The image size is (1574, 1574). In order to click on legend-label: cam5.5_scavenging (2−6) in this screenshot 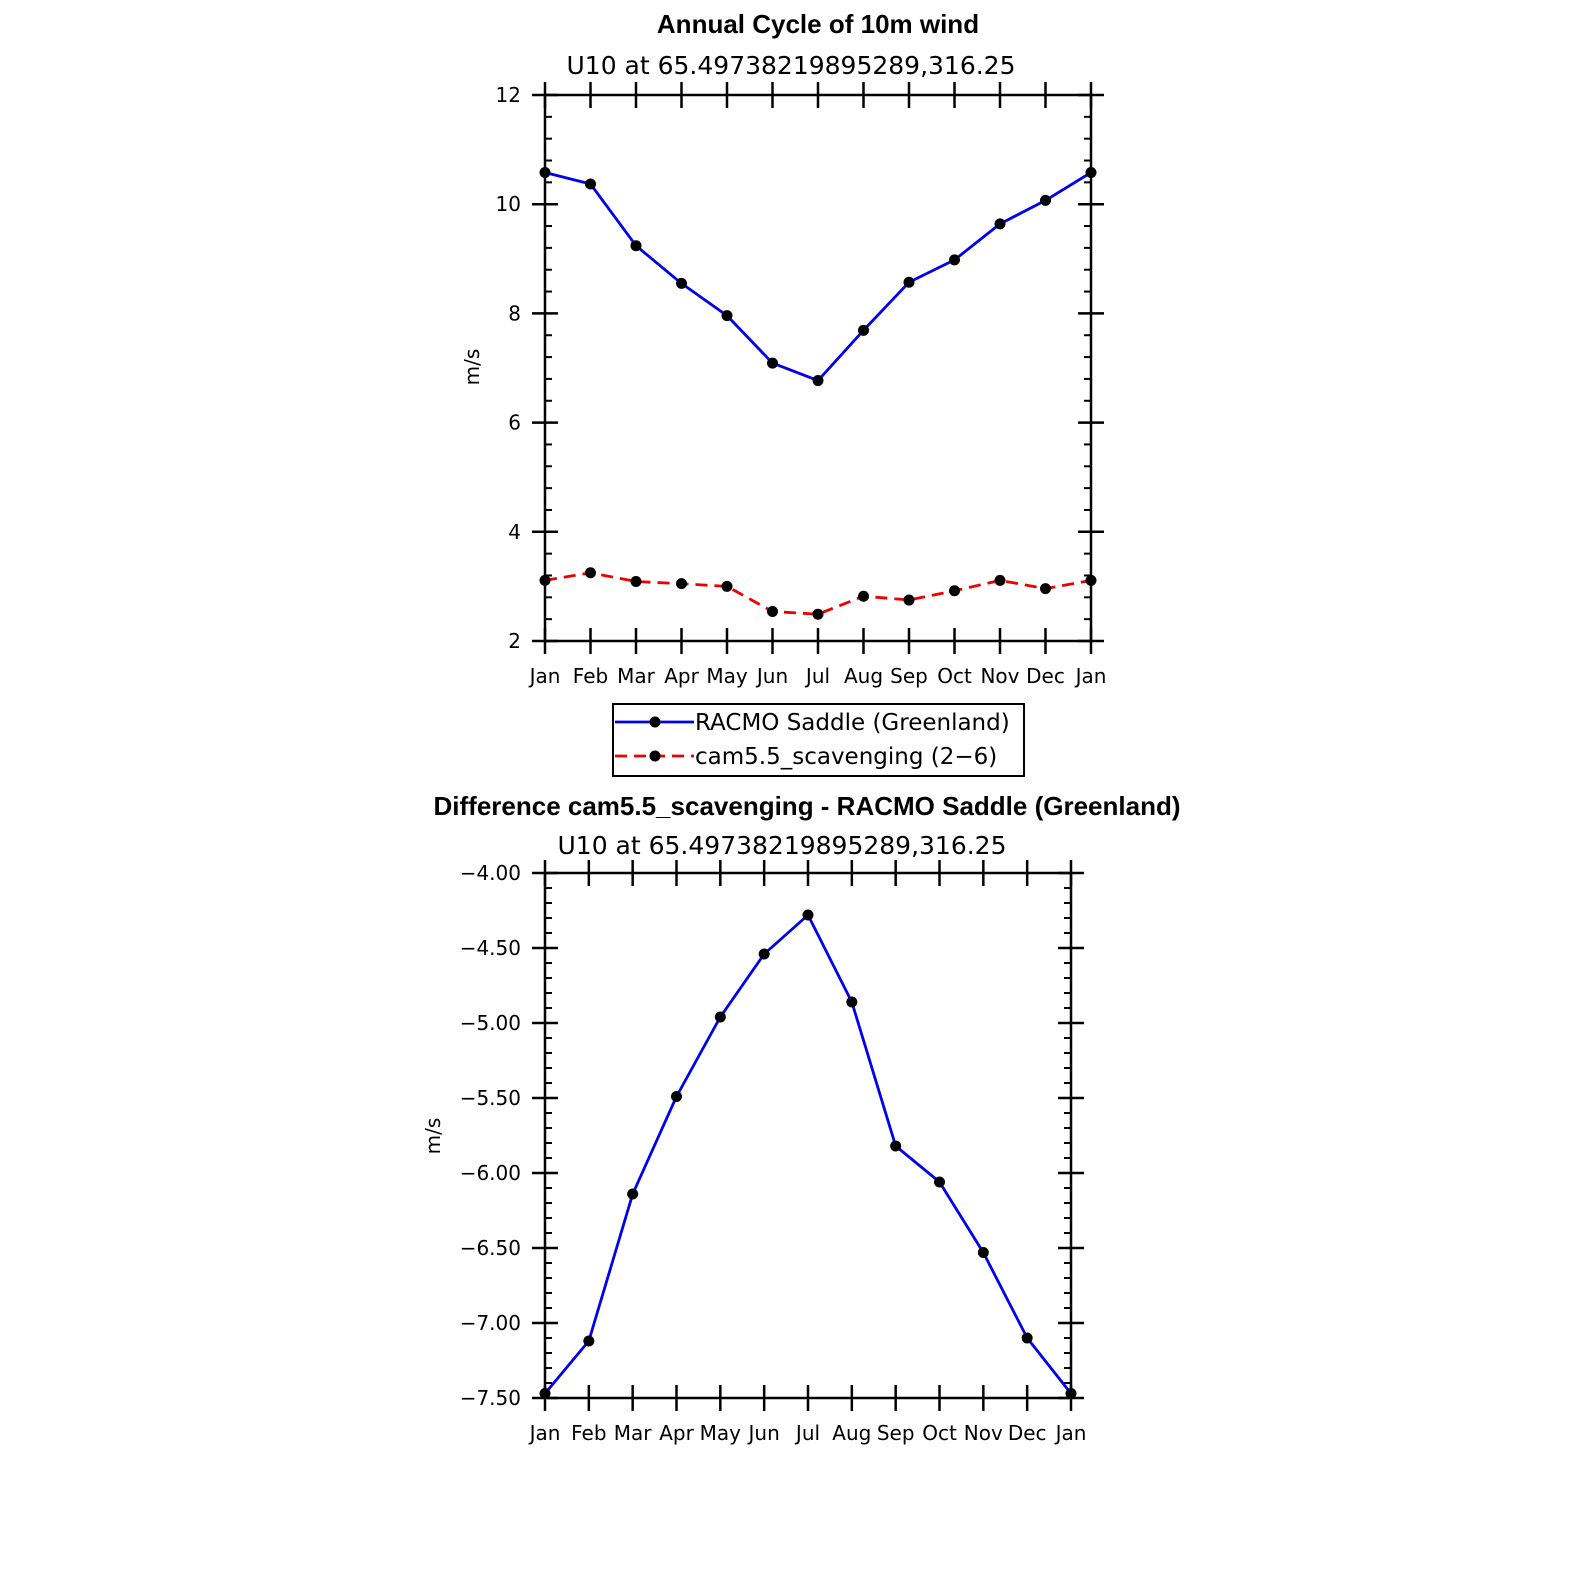, I will do `click(846, 757)`.